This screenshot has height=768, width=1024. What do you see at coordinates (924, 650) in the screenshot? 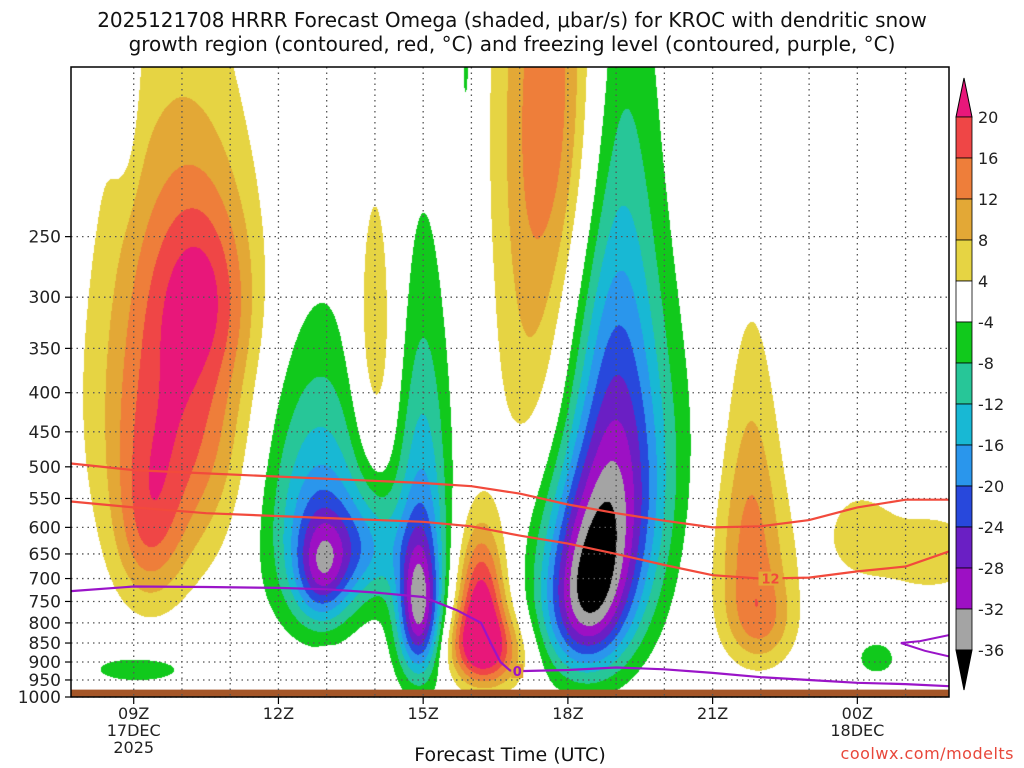
I see `freezing-level-contour-right-lower` at bounding box center [924, 650].